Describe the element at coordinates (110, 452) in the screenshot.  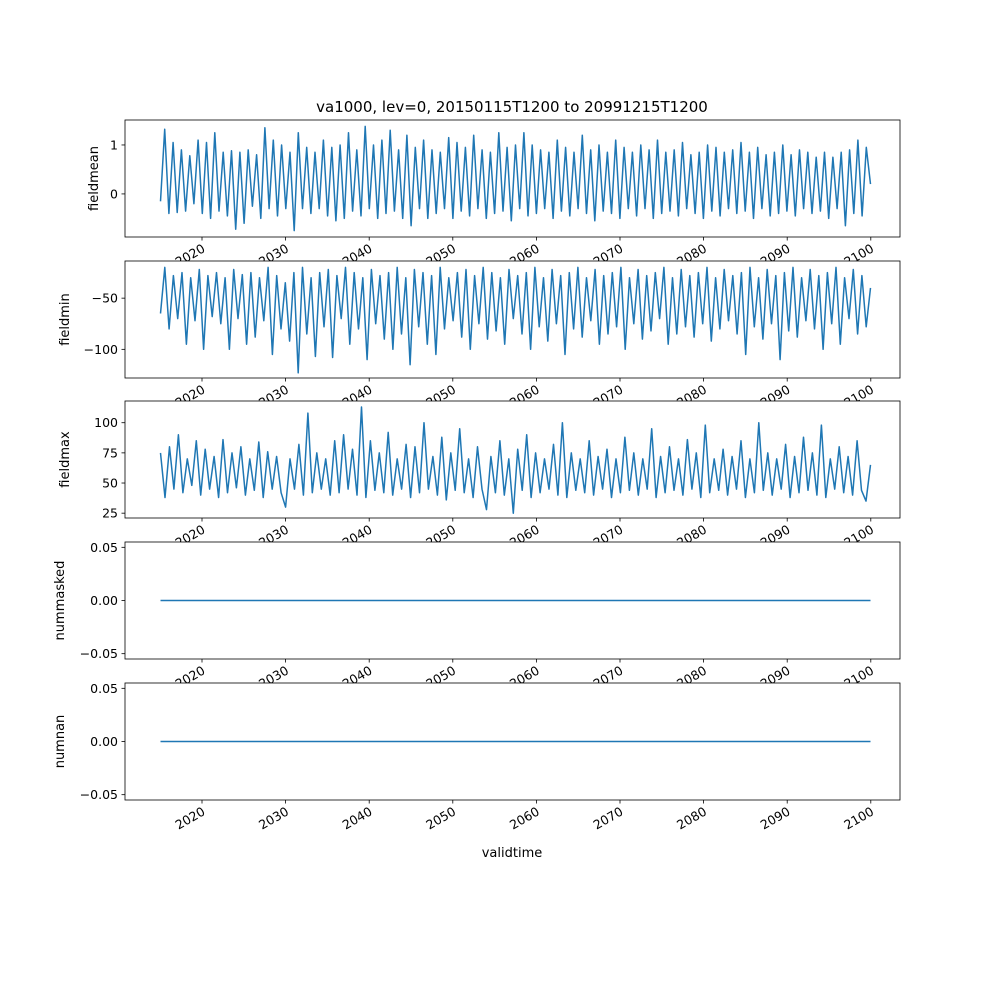
I see `y-tick-label: 75` at that location.